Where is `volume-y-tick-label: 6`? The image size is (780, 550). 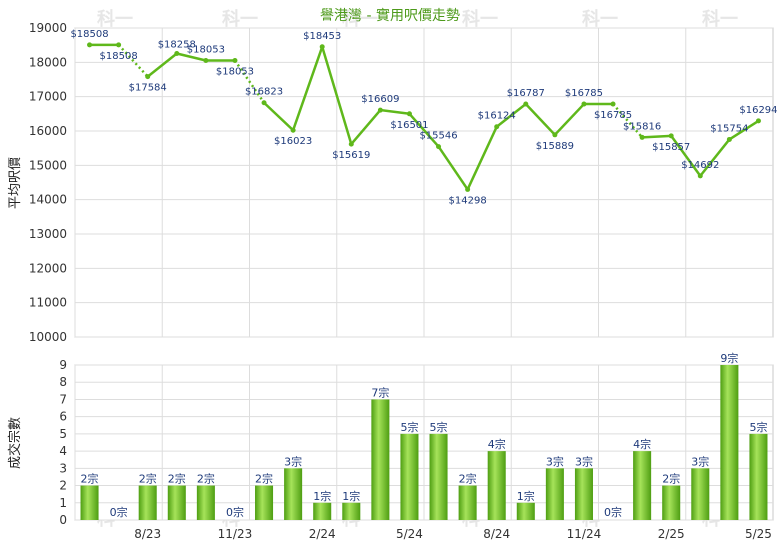
volume-y-tick-label: 6 is located at coordinates (63, 417).